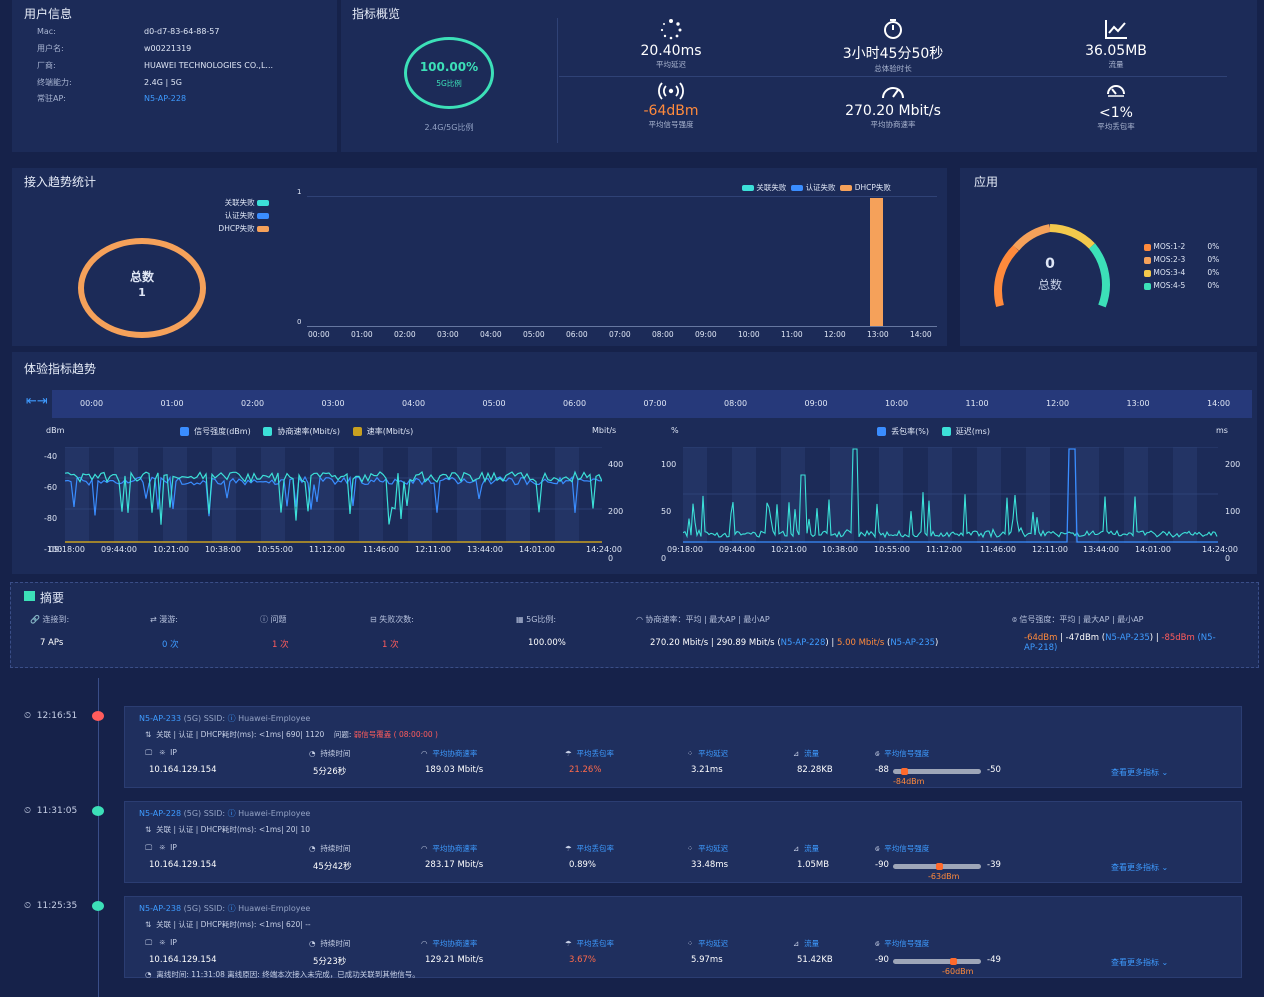 This screenshot has width=1264, height=997. I want to click on left-chart-unit-right: Mbit/s, so click(604, 430).